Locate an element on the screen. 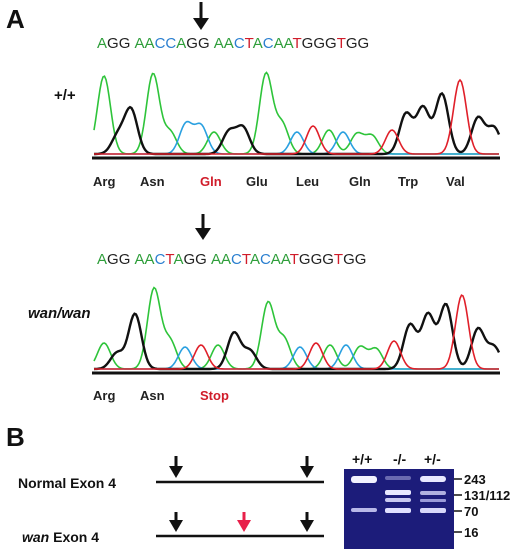 The image size is (520, 549). wan-new-site-arrow is located at coordinates (244, 522).